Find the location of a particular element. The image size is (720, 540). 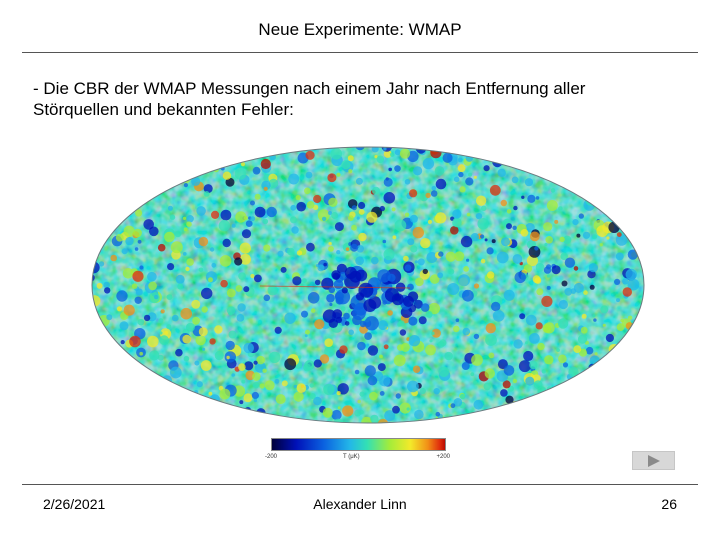

temperature-colorbar: -200 T (μK) +200 is located at coordinates (357, 453).